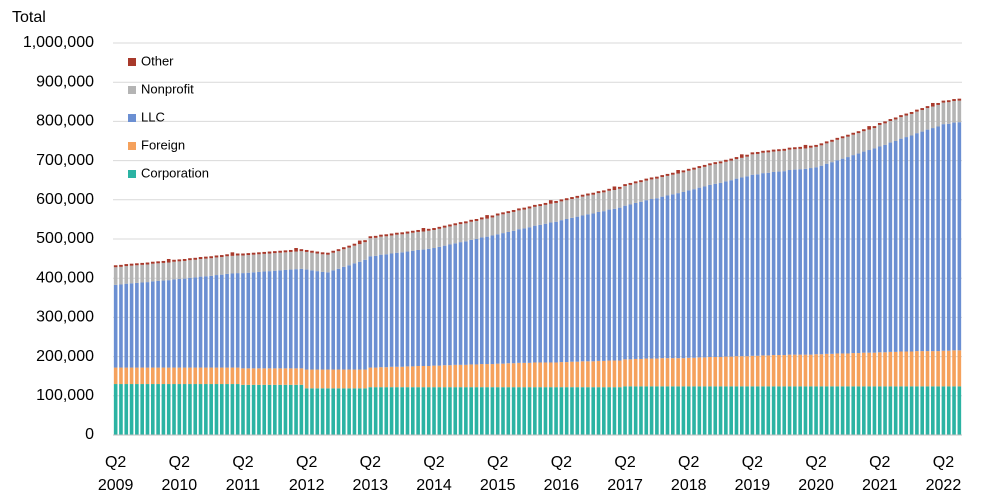 Image resolution: width=982 pixels, height=493 pixels. What do you see at coordinates (243, 485) in the screenshot?
I see `x-tick-label: 2011` at bounding box center [243, 485].